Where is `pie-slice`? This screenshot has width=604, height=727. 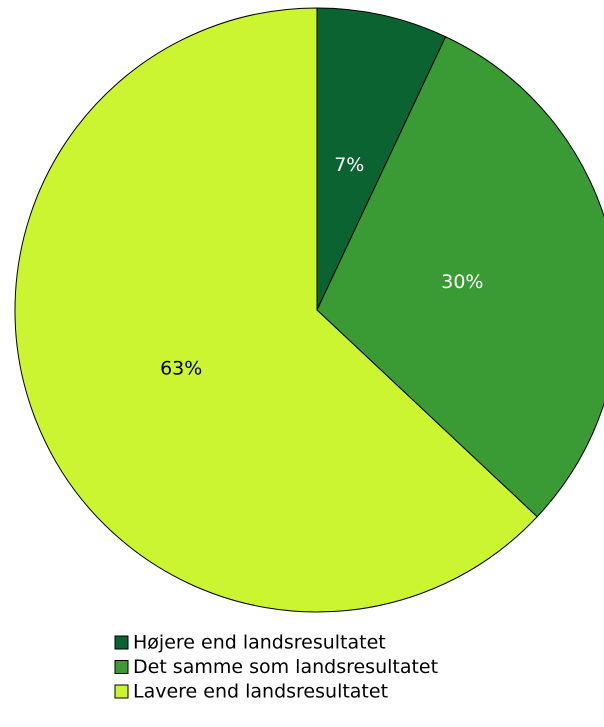 pie-slice is located at coordinates (381, 159).